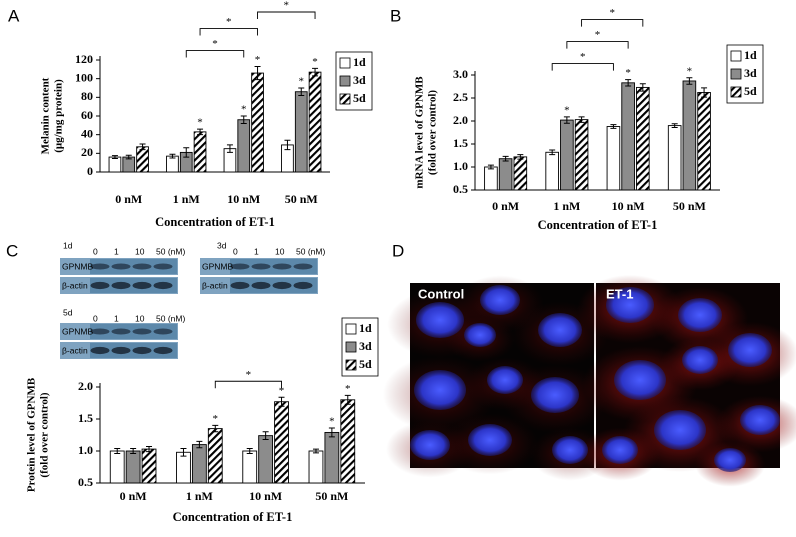 The width and height of the screenshot is (796, 537). What do you see at coordinates (85, 450) in the screenshot?
I see `y-tick-label: 1.0` at bounding box center [85, 450].